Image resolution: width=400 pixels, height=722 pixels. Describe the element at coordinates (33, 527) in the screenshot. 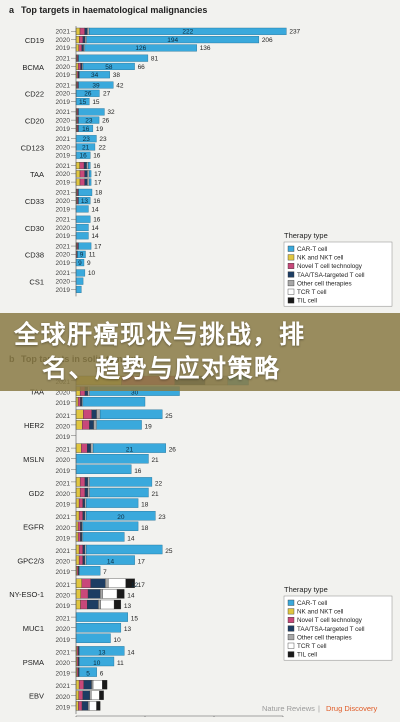

I see `group-label: EGFR` at that location.